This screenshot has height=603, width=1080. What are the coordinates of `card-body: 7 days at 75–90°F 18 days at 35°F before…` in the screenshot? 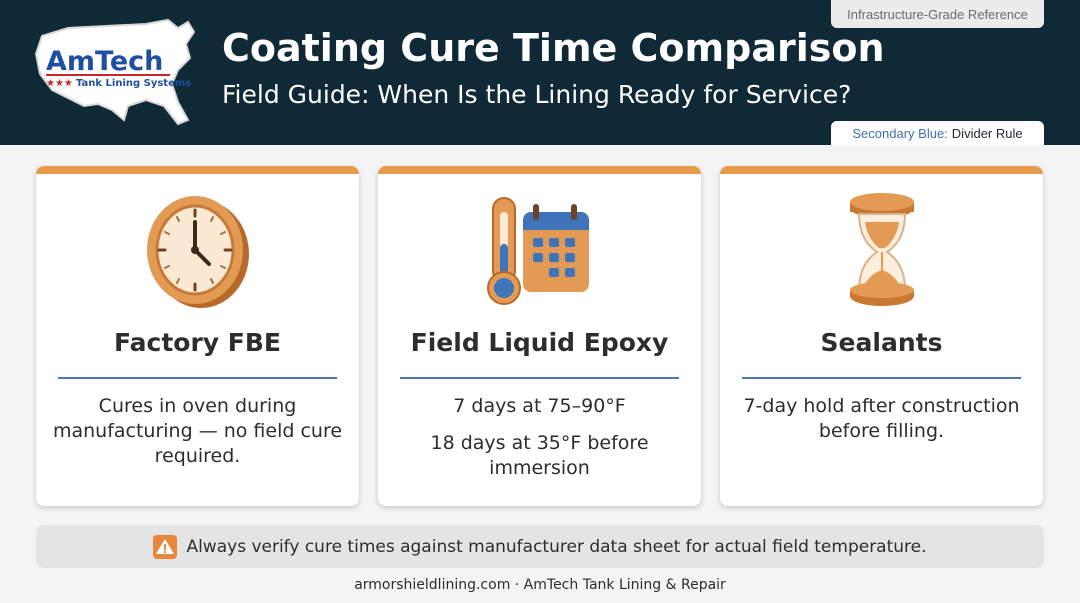 It's located at (539, 437).